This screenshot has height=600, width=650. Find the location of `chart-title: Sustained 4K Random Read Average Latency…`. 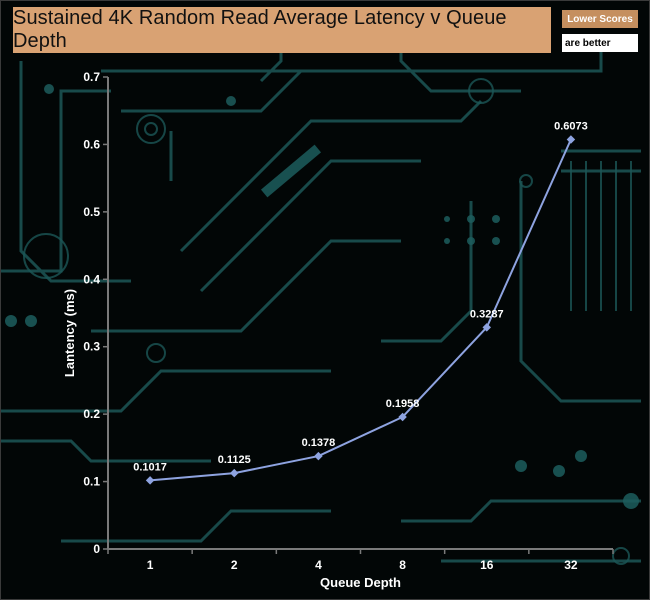

chart-title: Sustained 4K Random Read Average Latency… is located at coordinates (260, 29).